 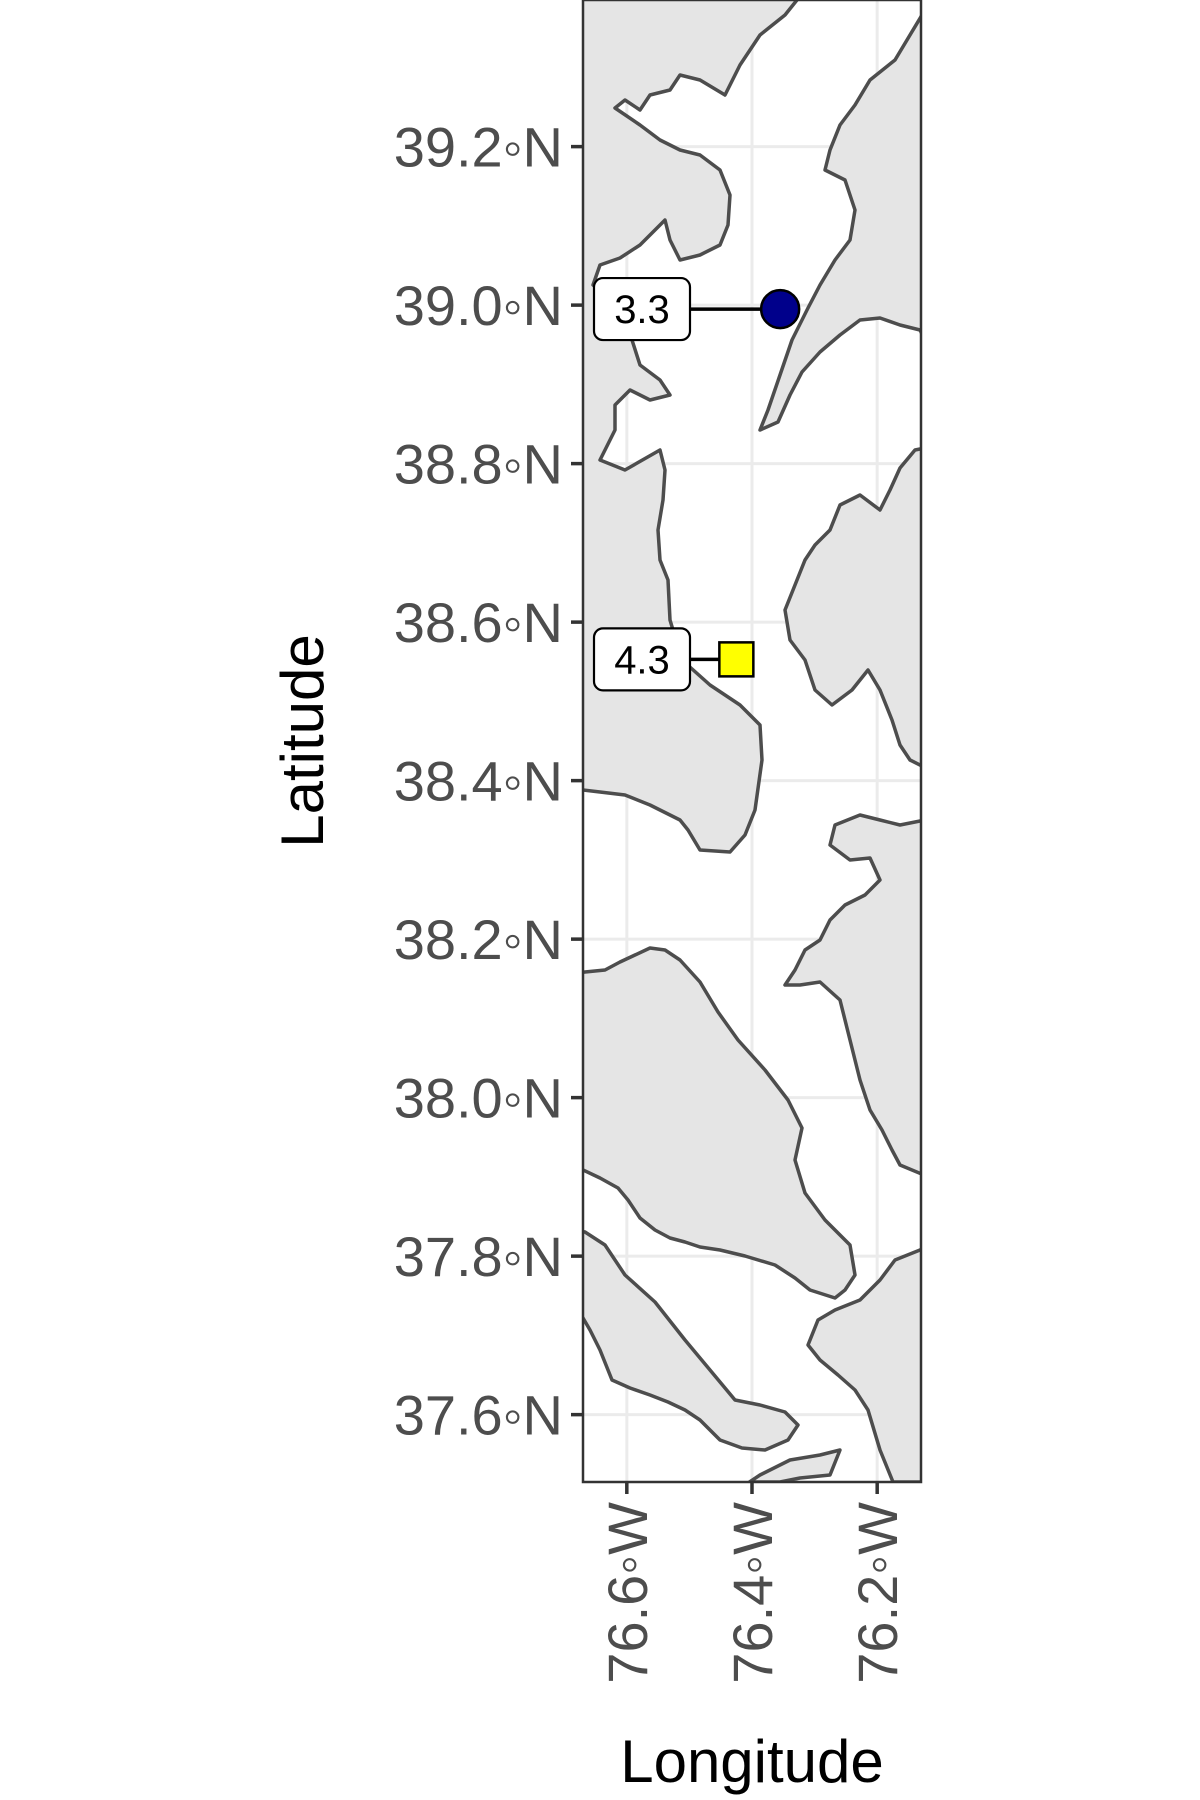 What do you see at coordinates (478, 622) in the screenshot?
I see `y-tick-label: 38.6◦N` at bounding box center [478, 622].